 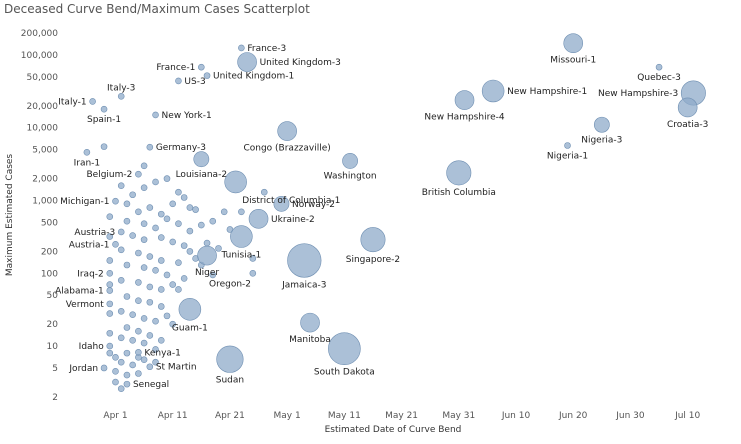 What do you see at coordinates (190, 328) in the screenshot?
I see `point-label: Guam-1` at bounding box center [190, 328].